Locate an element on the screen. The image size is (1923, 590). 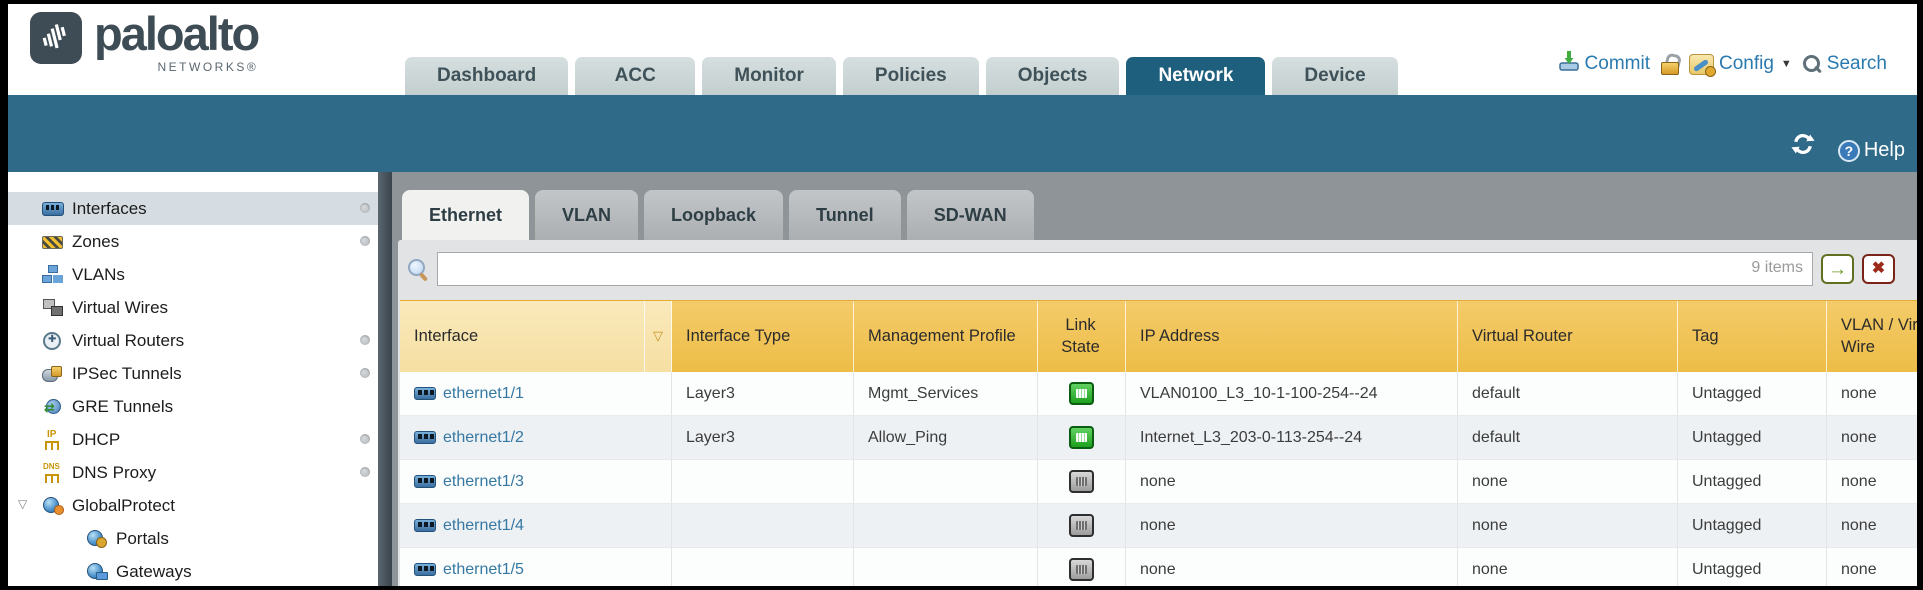
filter-search-icon is located at coordinates (417, 269).